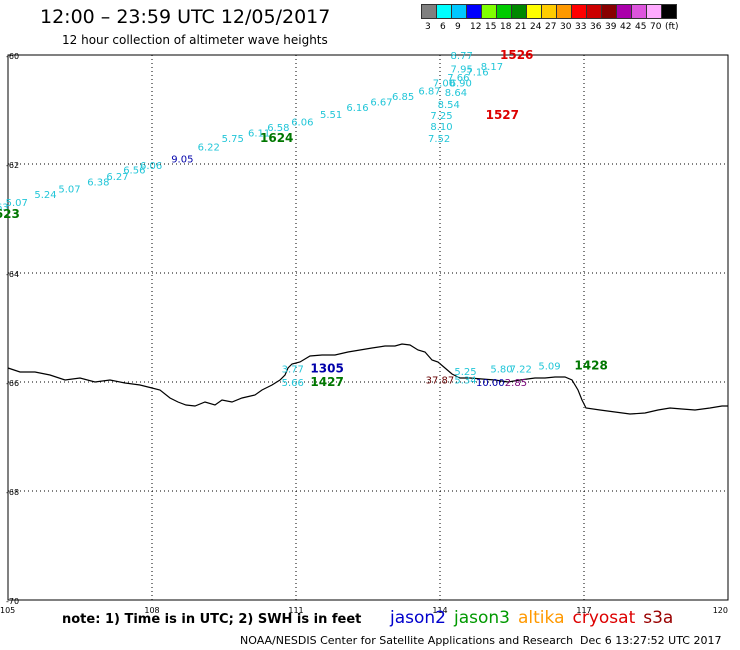  I want to click on color-scale-label: 3, so click(428, 27).